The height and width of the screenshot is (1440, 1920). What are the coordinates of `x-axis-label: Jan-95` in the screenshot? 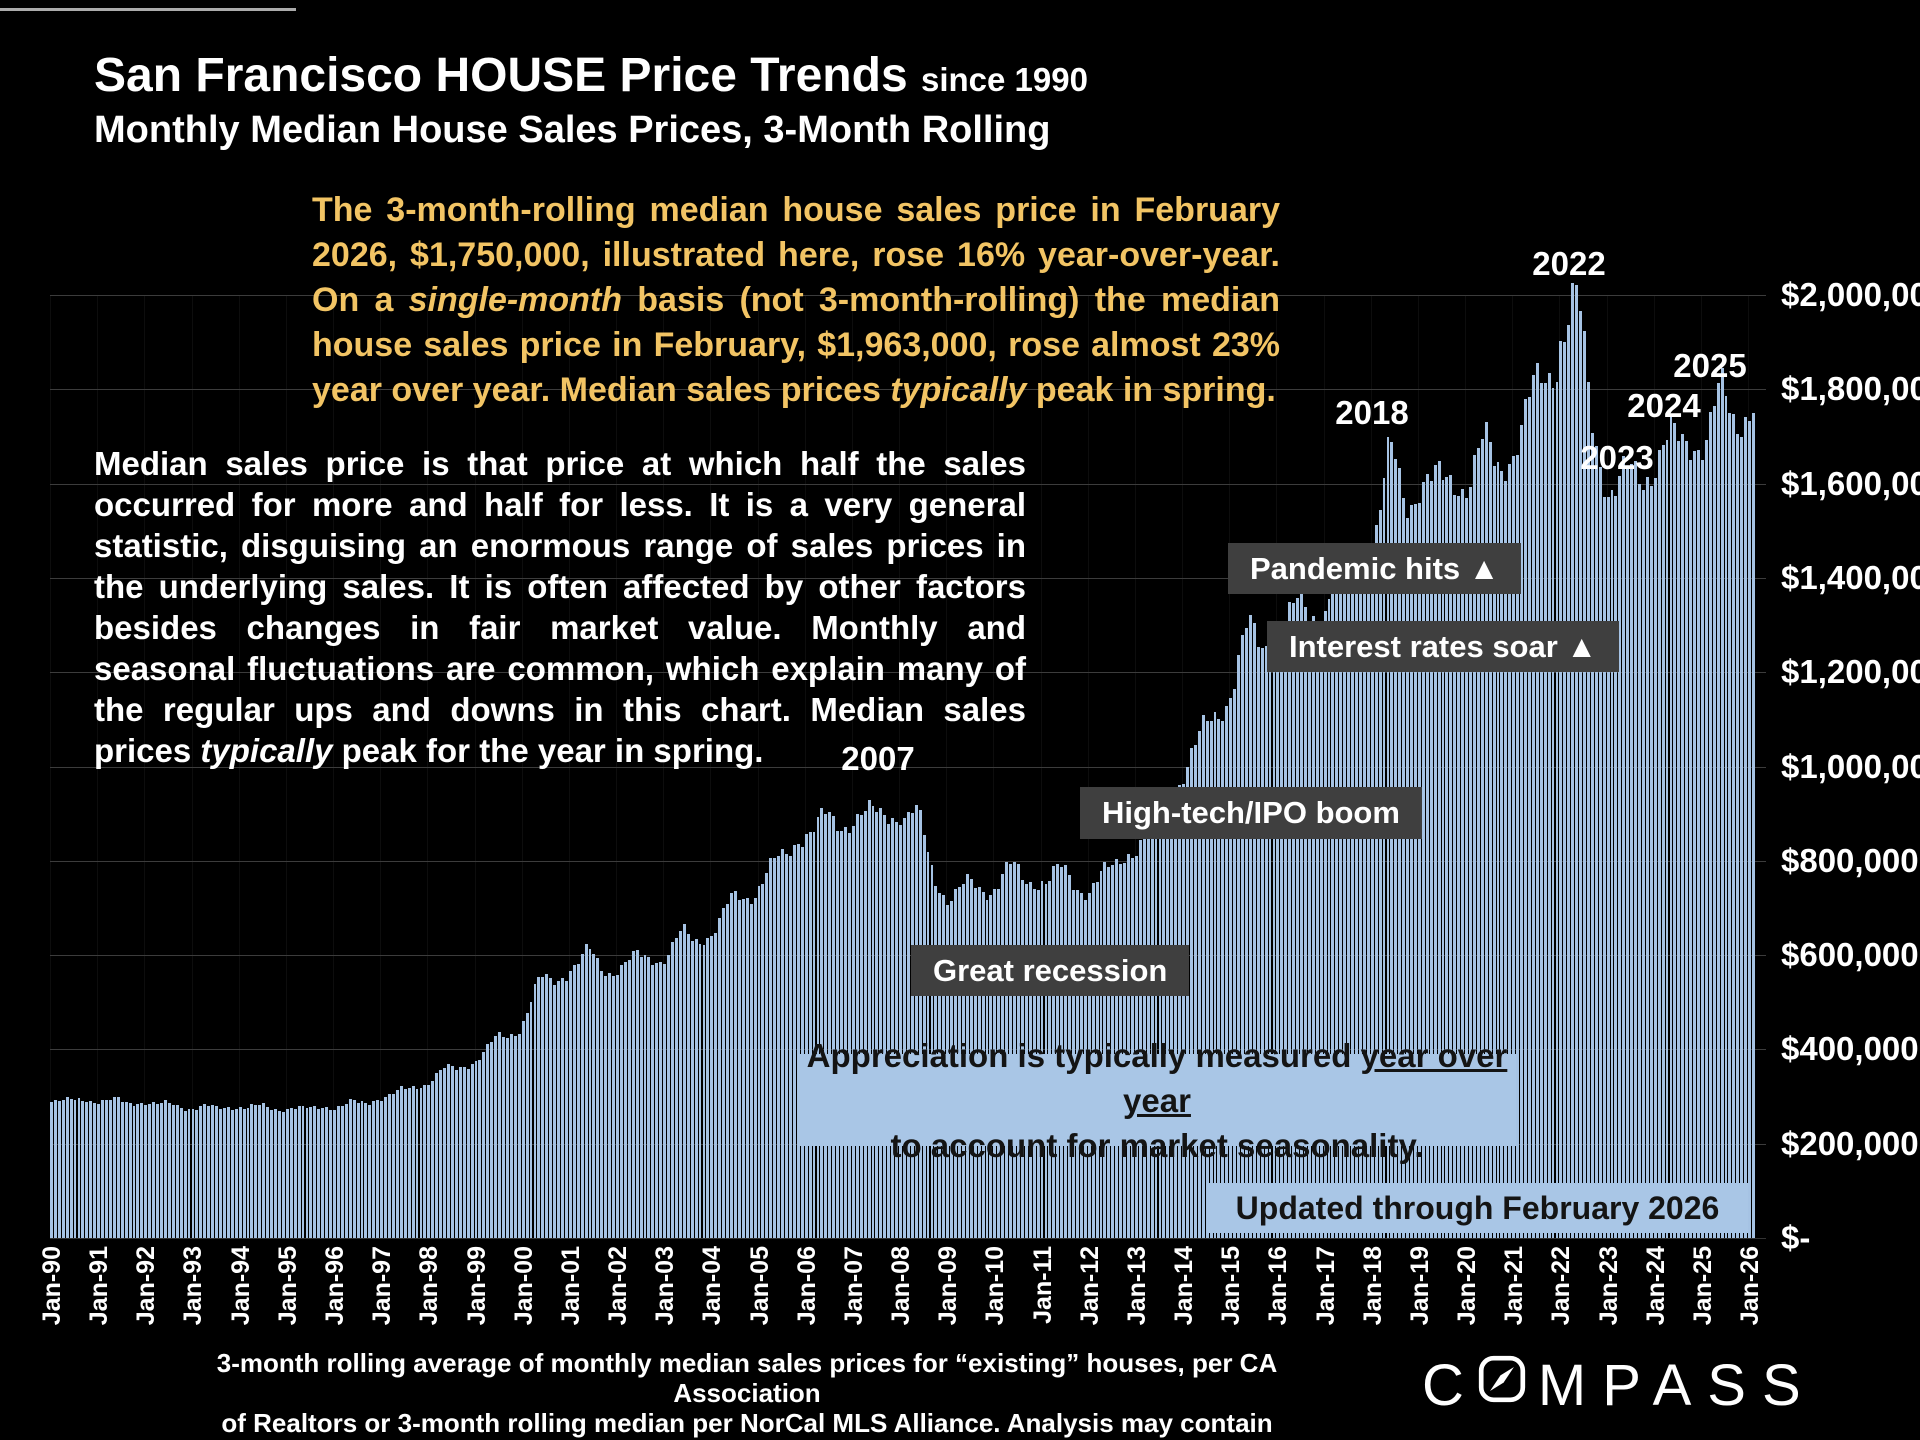 It's located at (287, 1286).